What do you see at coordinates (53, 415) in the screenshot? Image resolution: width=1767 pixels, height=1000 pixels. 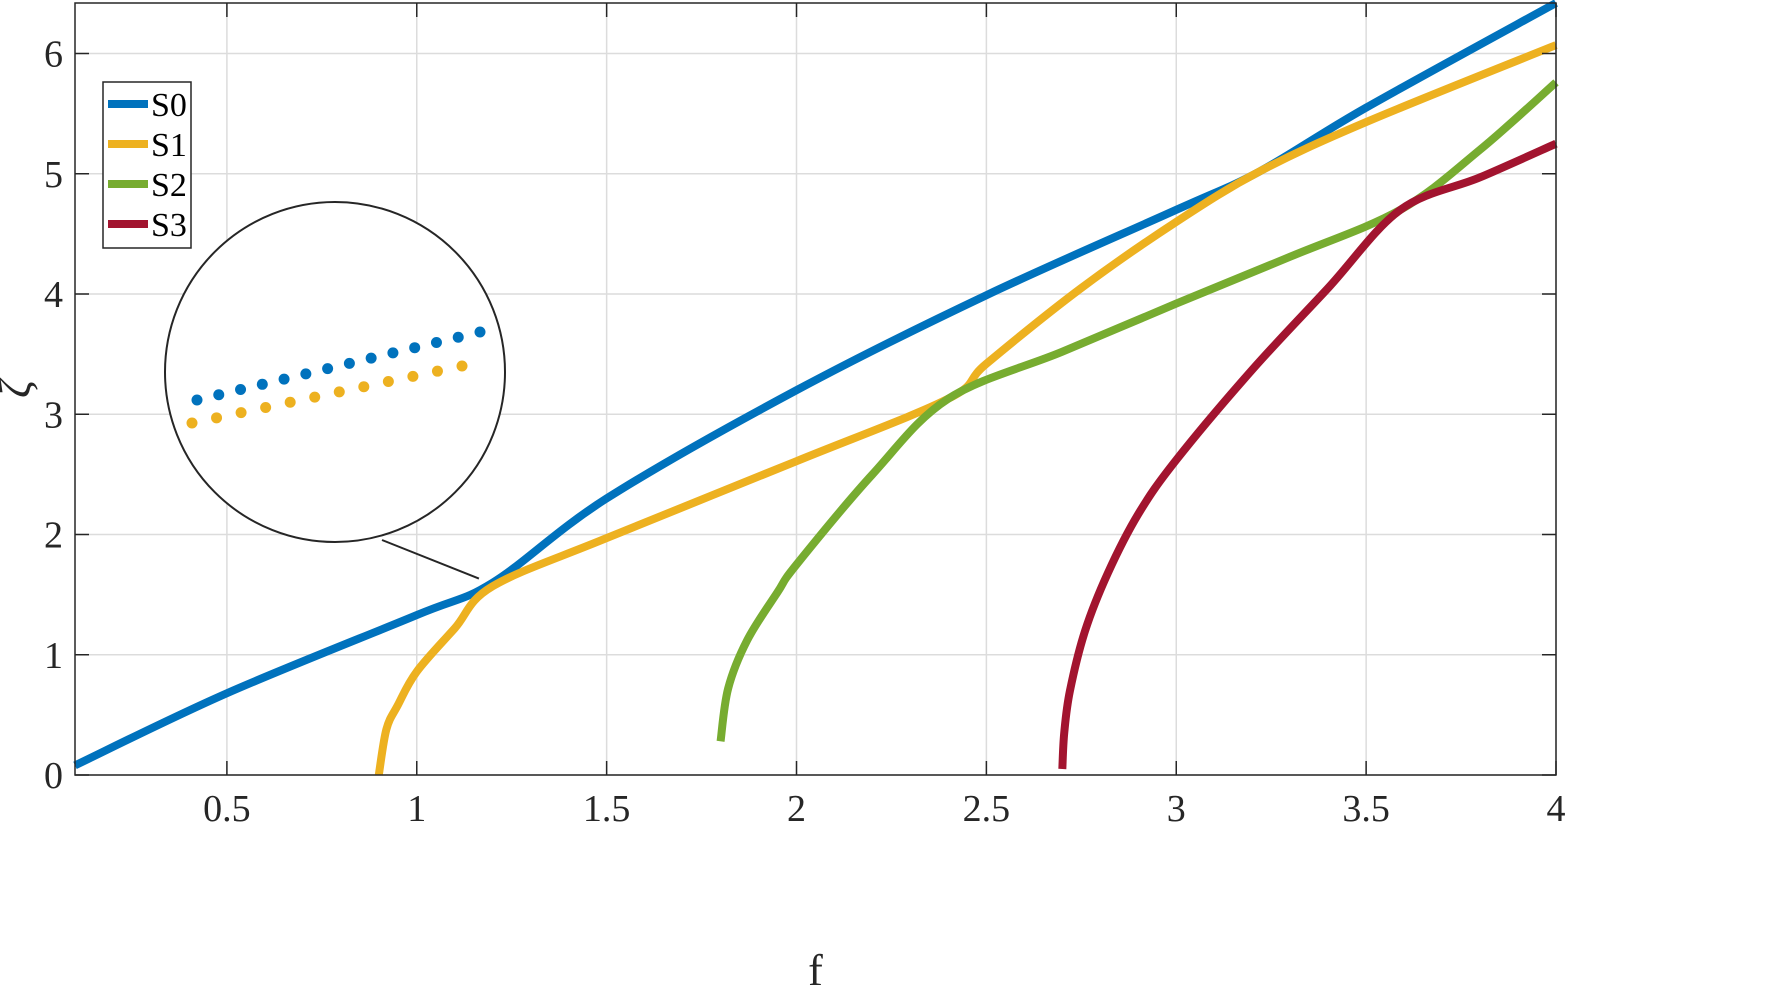 I see `y-tick-label: 3` at bounding box center [53, 415].